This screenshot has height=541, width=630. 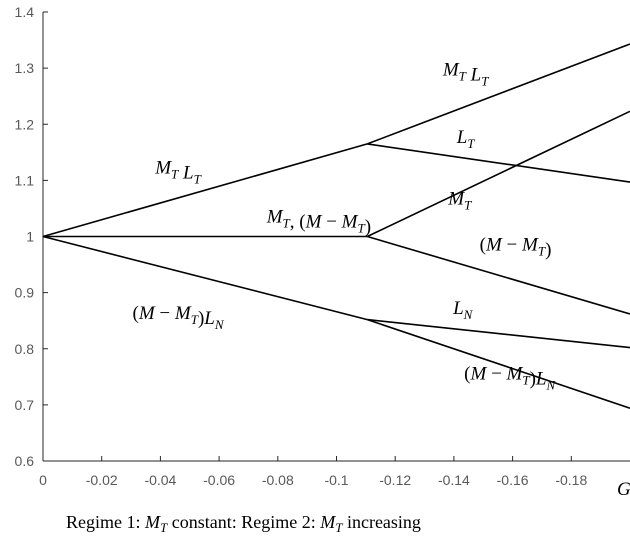 I want to click on series-line-mtlt-regime1, so click(x=205, y=190).